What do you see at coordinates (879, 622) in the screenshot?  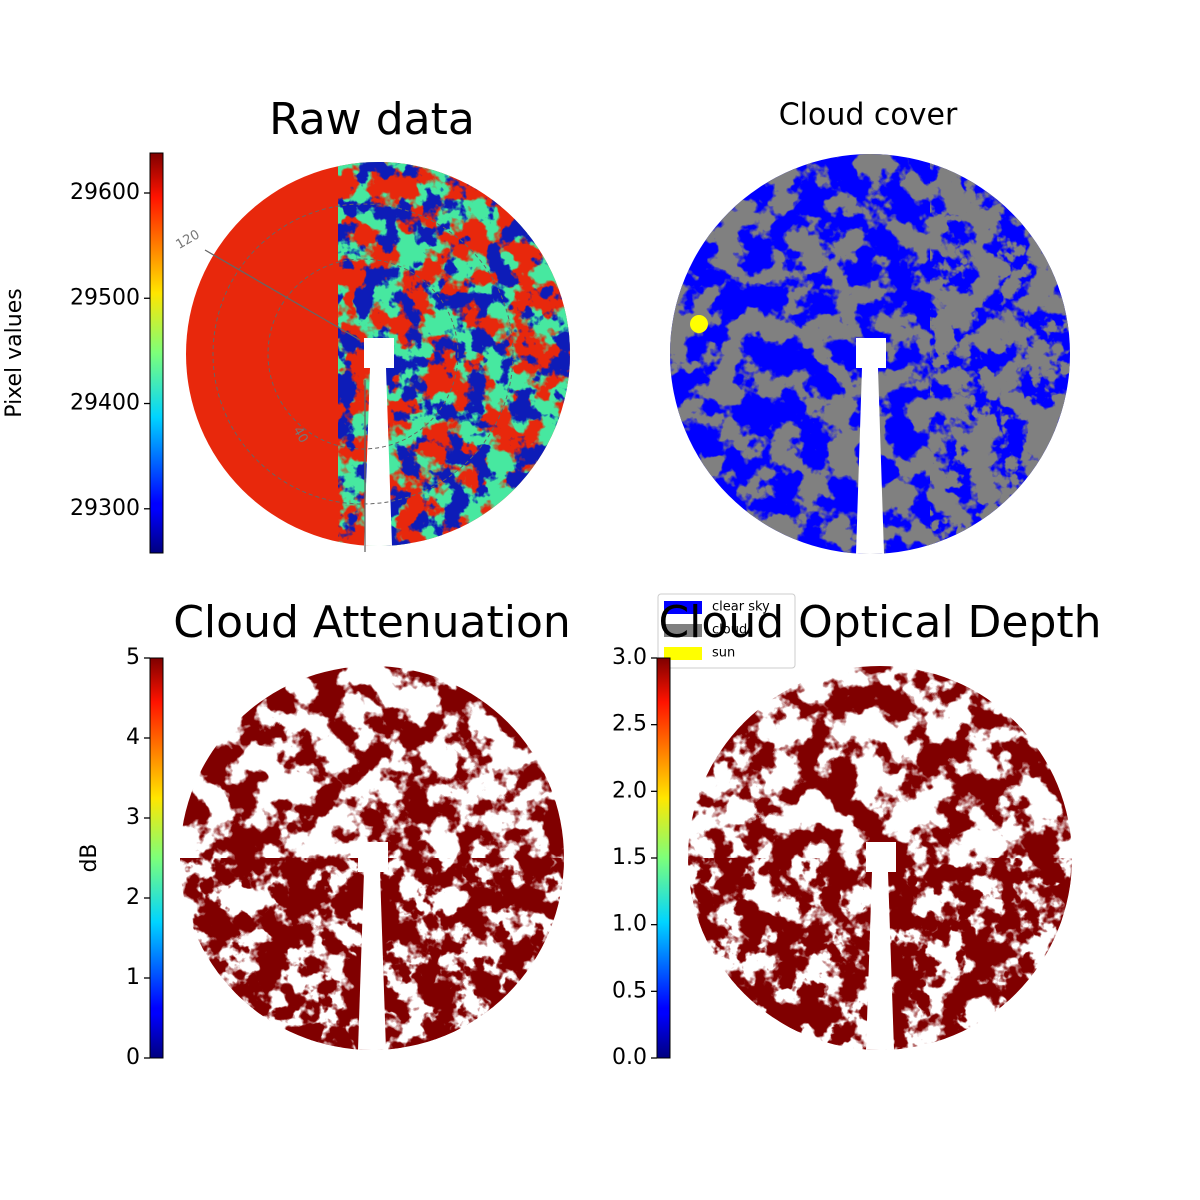 I see `panel-title: Cloud Optical Depth` at bounding box center [879, 622].